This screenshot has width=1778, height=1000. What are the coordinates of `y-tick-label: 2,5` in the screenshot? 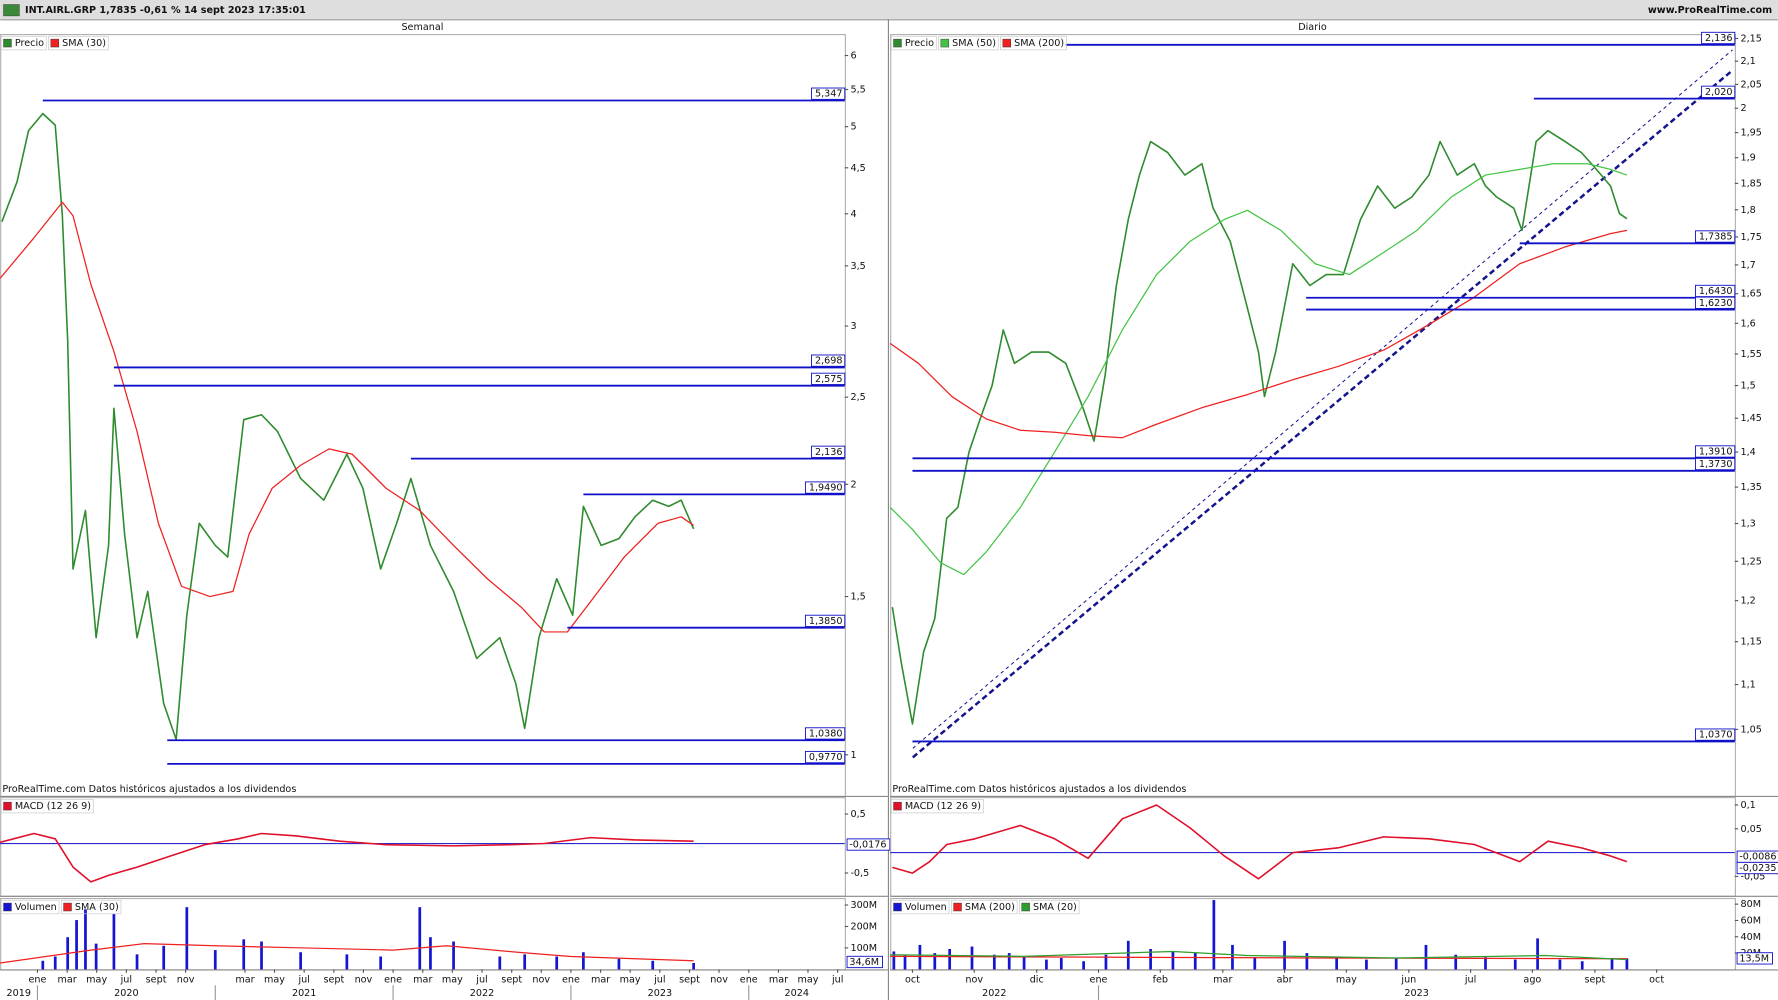 It's located at (857, 397).